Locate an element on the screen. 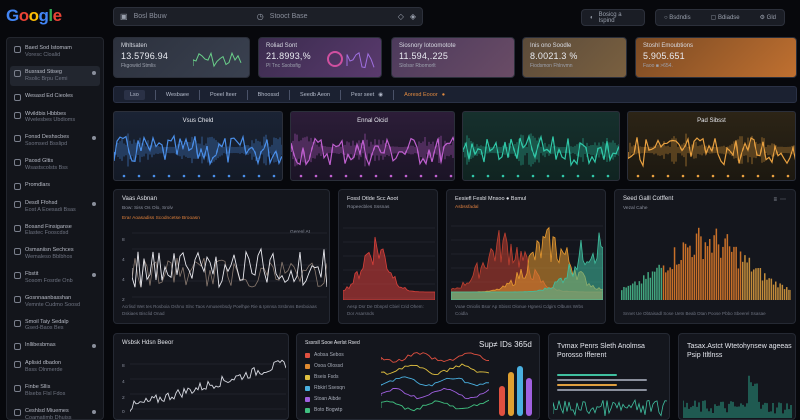  search-right-label: Stooct Base is located at coordinates (288, 16).